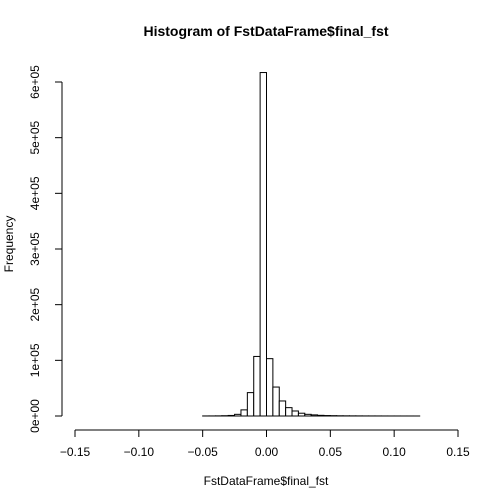  What do you see at coordinates (265, 31) in the screenshot?
I see `chart-title: Histogram of FstDataFrame$final_fst` at bounding box center [265, 31].